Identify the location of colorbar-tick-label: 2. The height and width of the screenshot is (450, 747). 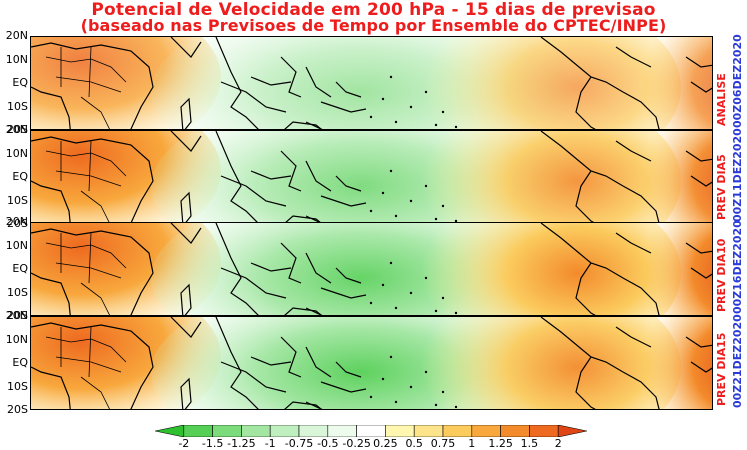
(558, 443).